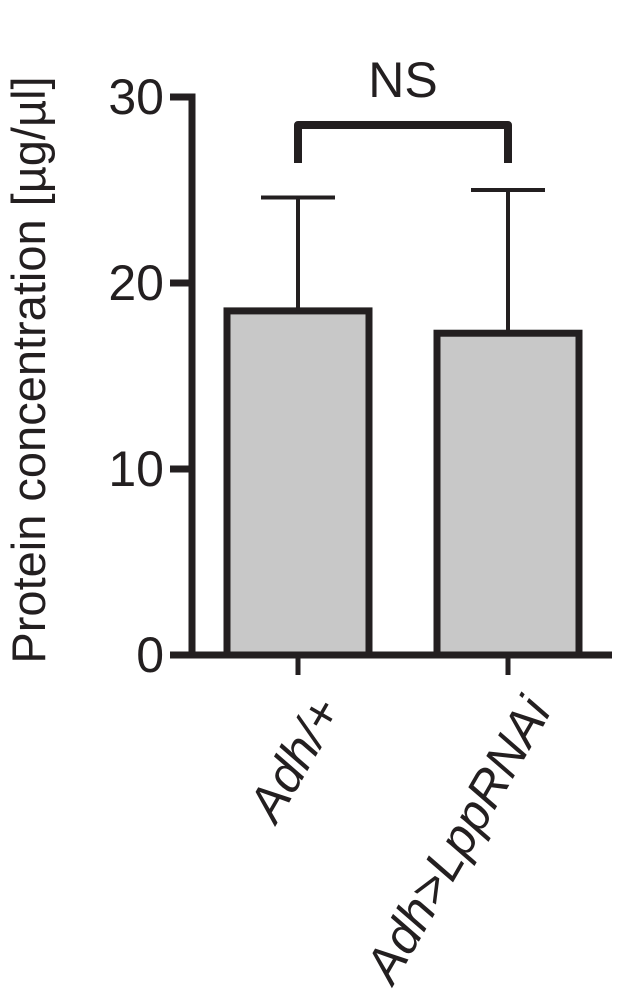 This screenshot has width=617, height=997. What do you see at coordinates (136, 469) in the screenshot?
I see `y-tick-label: 10` at bounding box center [136, 469].